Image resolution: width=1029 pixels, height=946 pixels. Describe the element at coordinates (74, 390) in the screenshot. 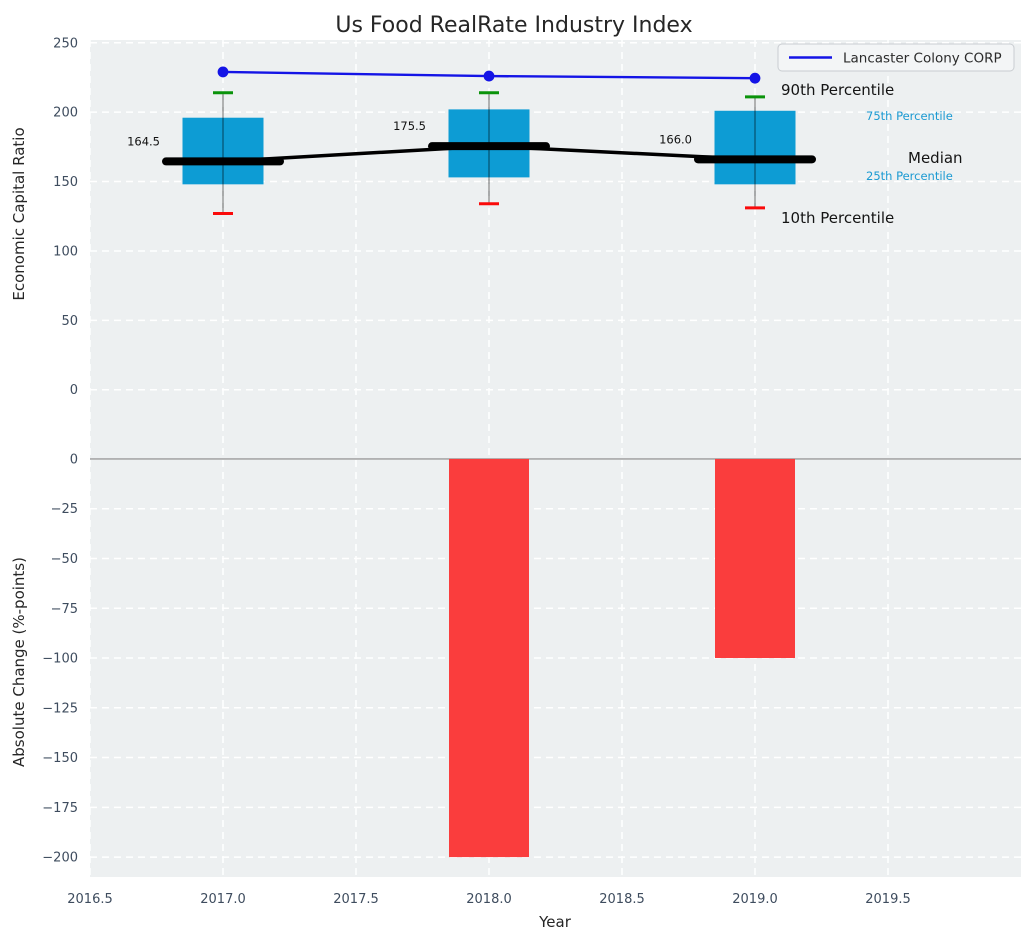

I see `y-tick-label-top: 0` at that location.